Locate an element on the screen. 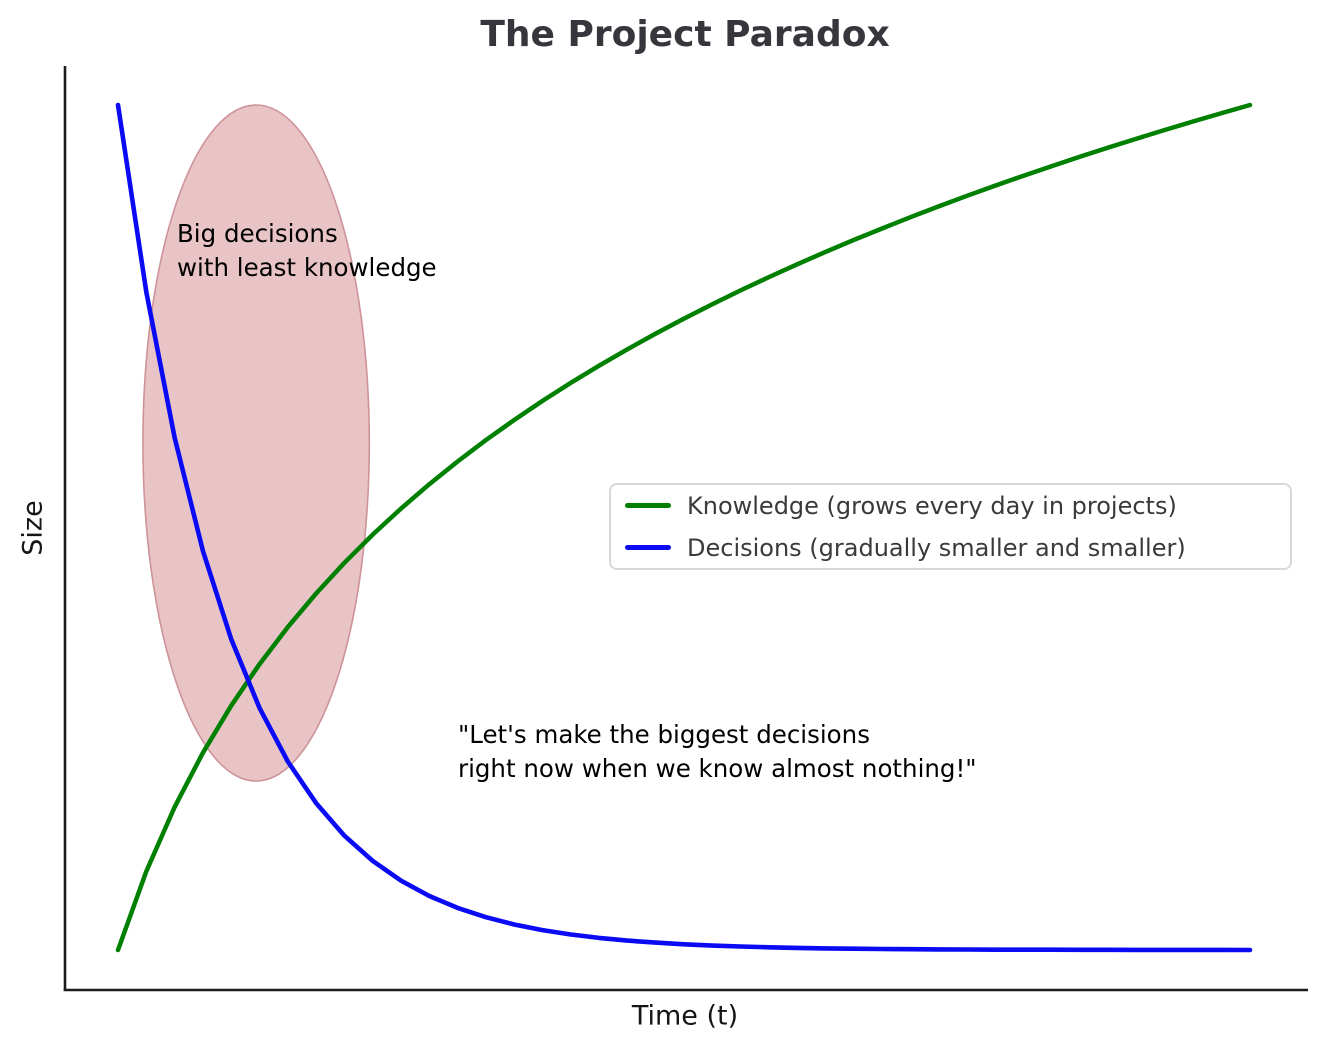 Image resolution: width=1324 pixels, height=1054 pixels. legend-row-knowledge: Knowledge (grows every day in projects) is located at coordinates (950, 506).